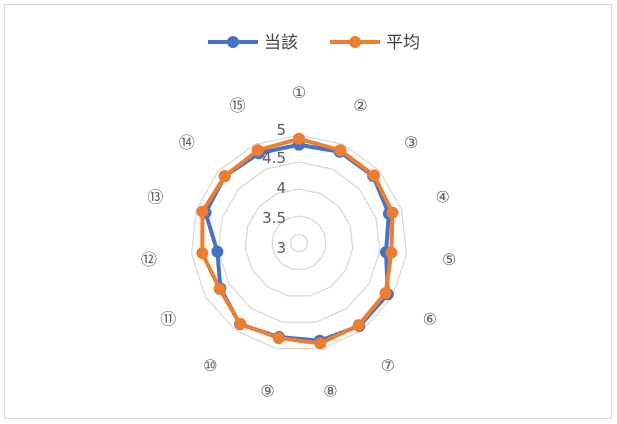 The width and height of the screenshot is (617, 424). What do you see at coordinates (442, 196) in the screenshot?
I see `category-label: ④` at bounding box center [442, 196].